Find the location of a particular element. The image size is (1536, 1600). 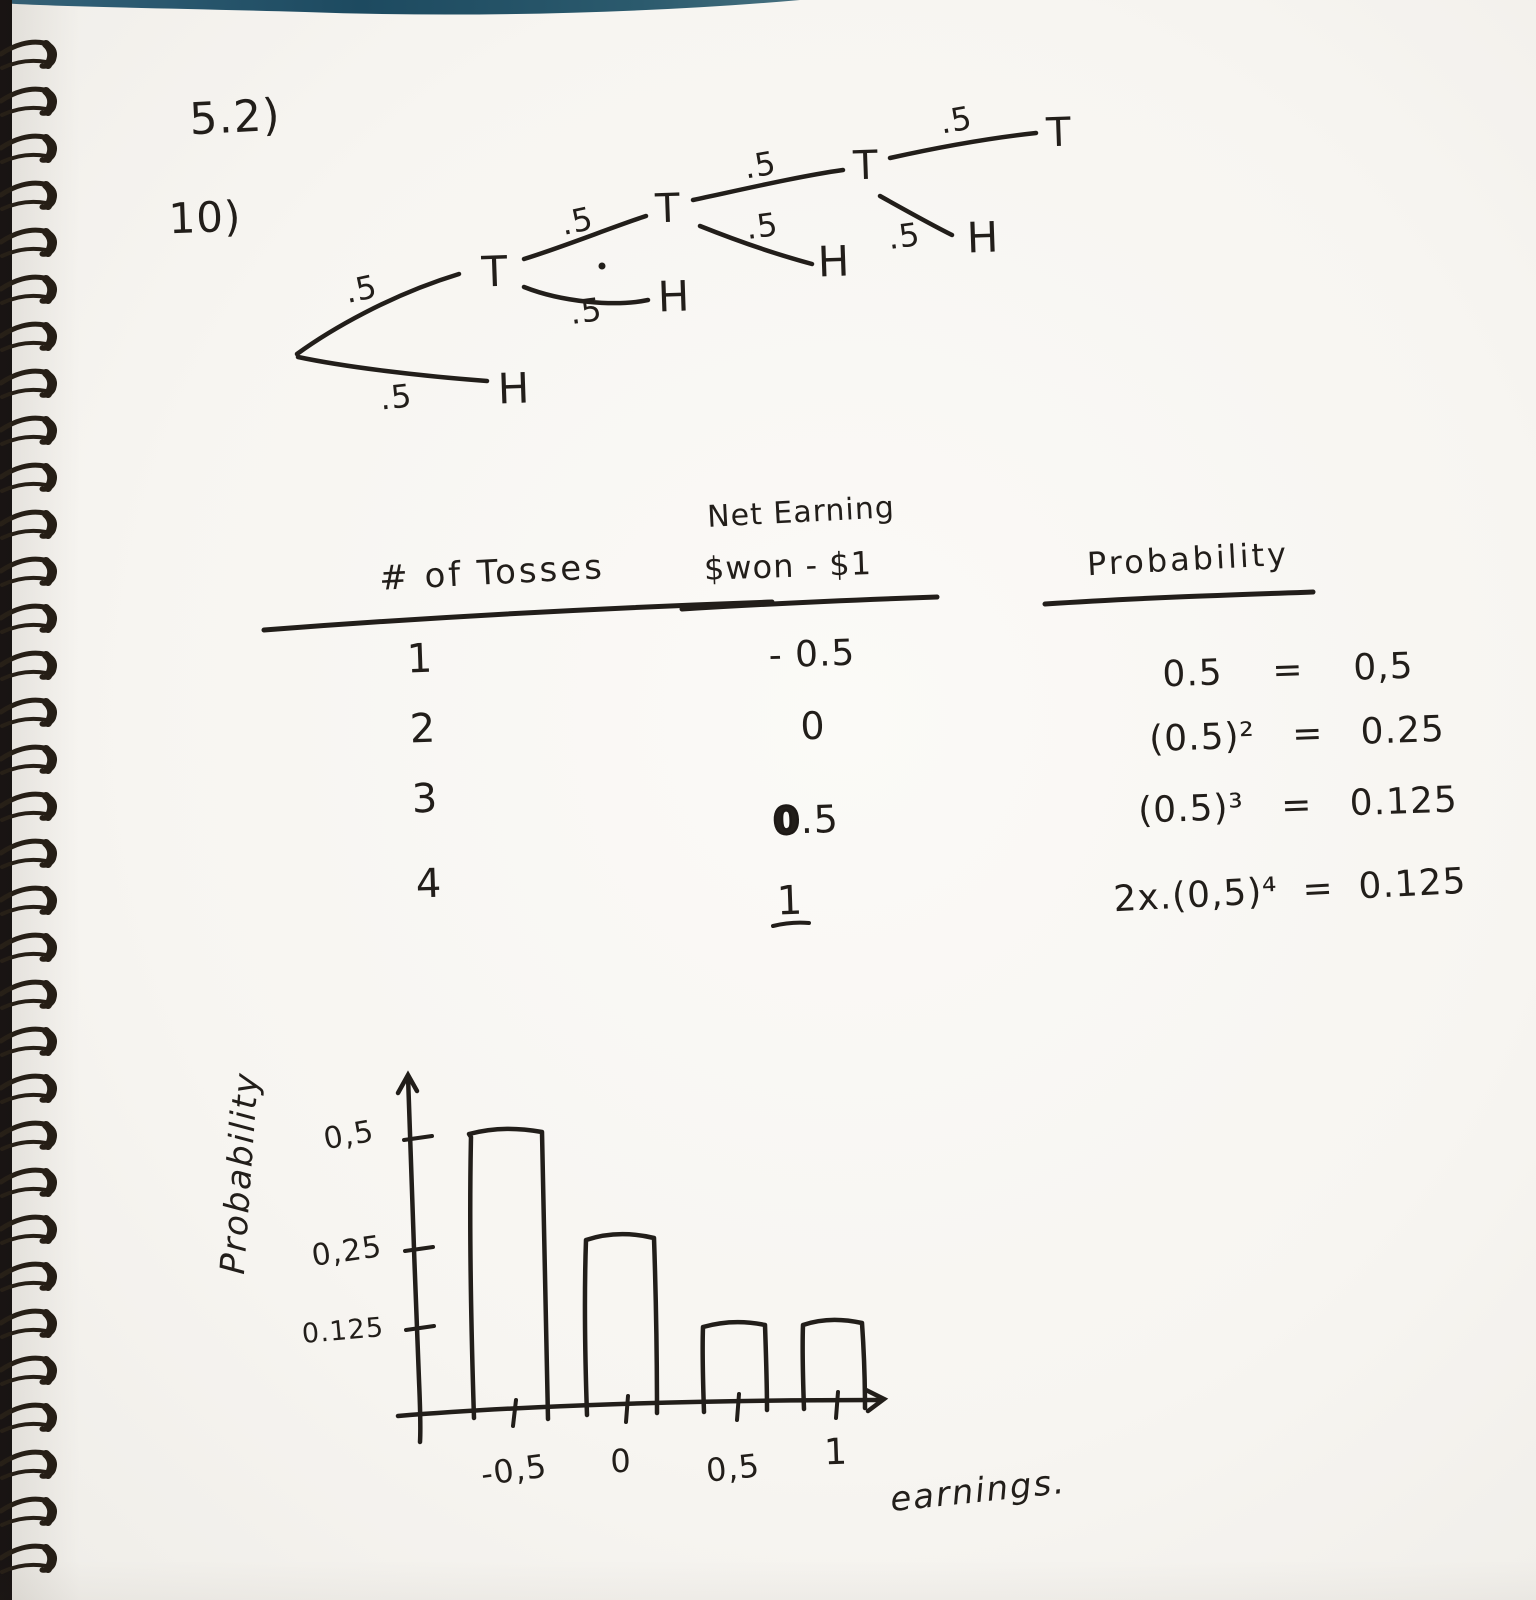

tree-prob-label-6: .5 is located at coordinates (762, 226).